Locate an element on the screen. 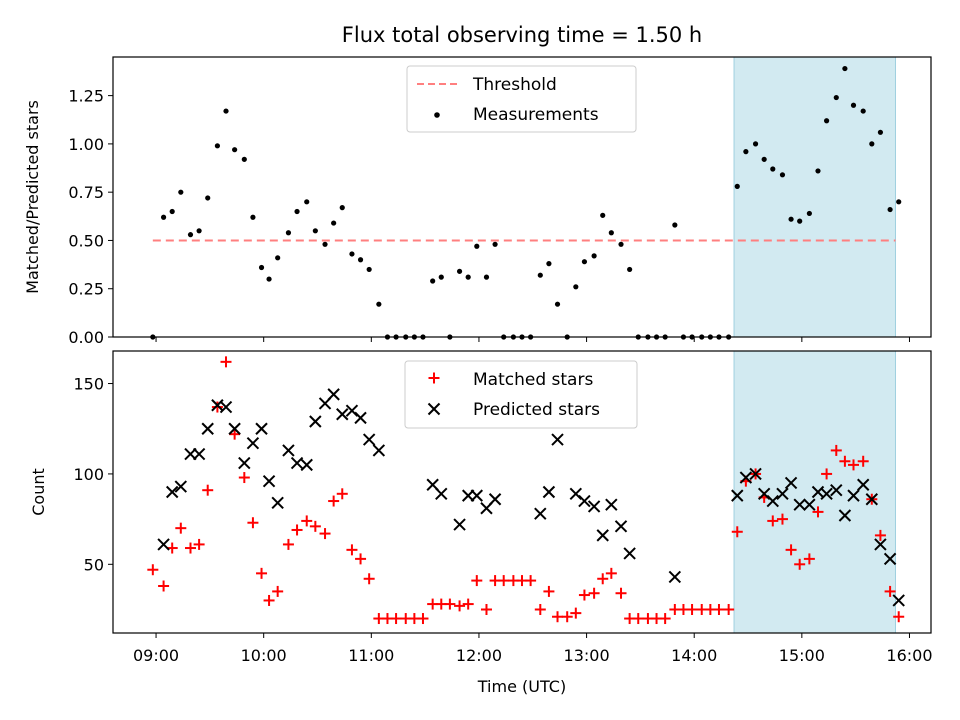  legend-plus is located at coordinates (434, 378).